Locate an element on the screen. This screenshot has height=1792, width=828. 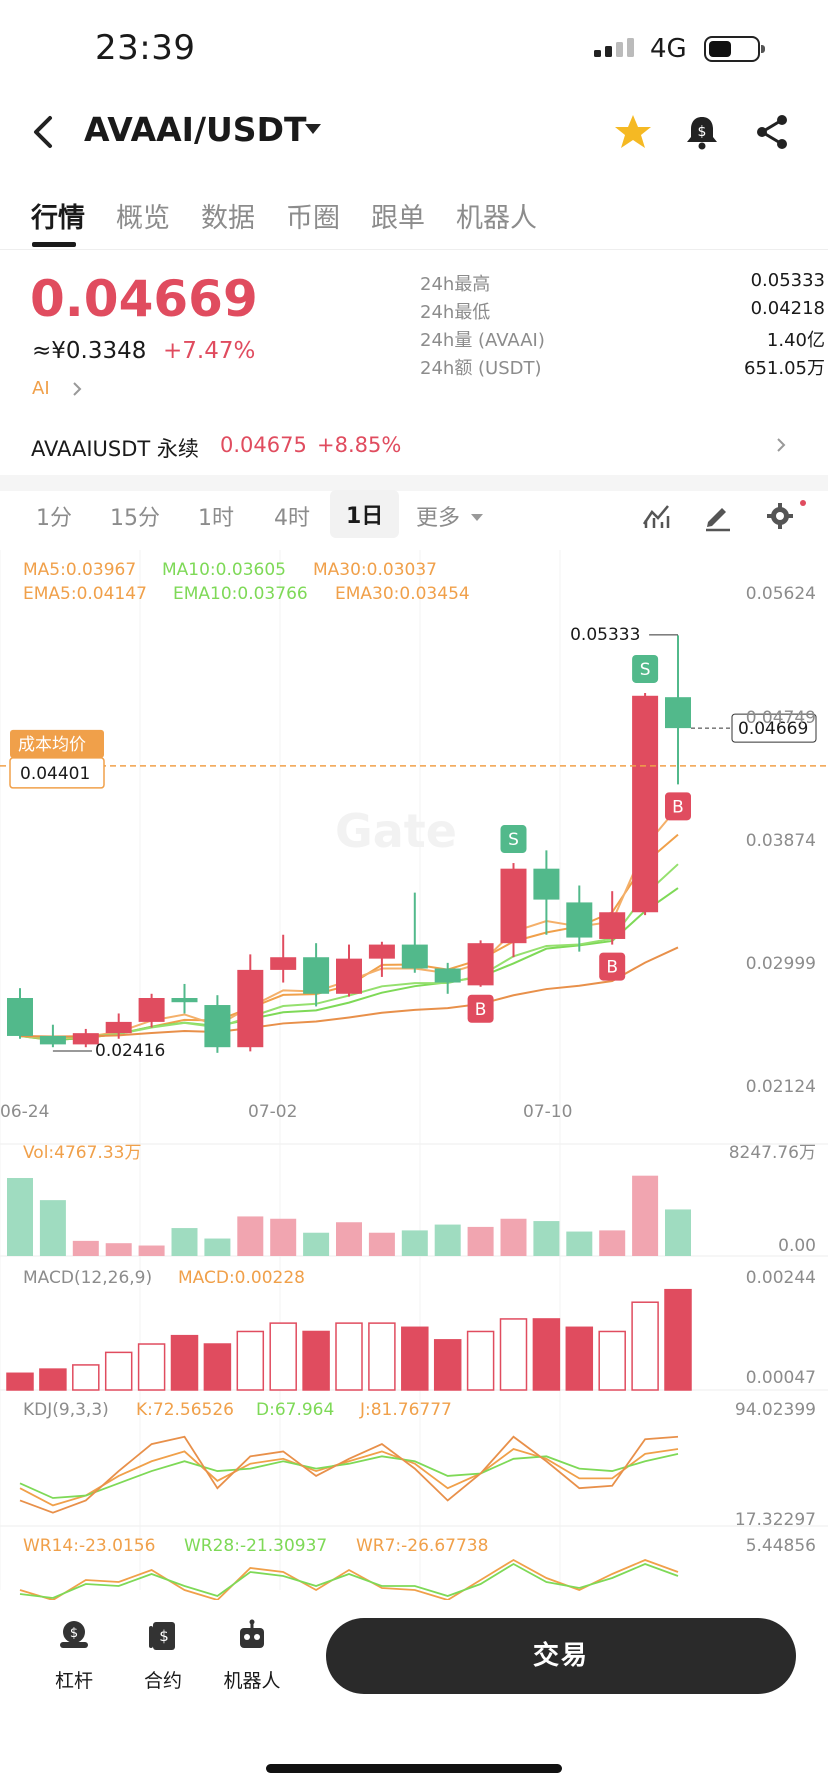
indicator-icon is located at coordinates (656, 516).